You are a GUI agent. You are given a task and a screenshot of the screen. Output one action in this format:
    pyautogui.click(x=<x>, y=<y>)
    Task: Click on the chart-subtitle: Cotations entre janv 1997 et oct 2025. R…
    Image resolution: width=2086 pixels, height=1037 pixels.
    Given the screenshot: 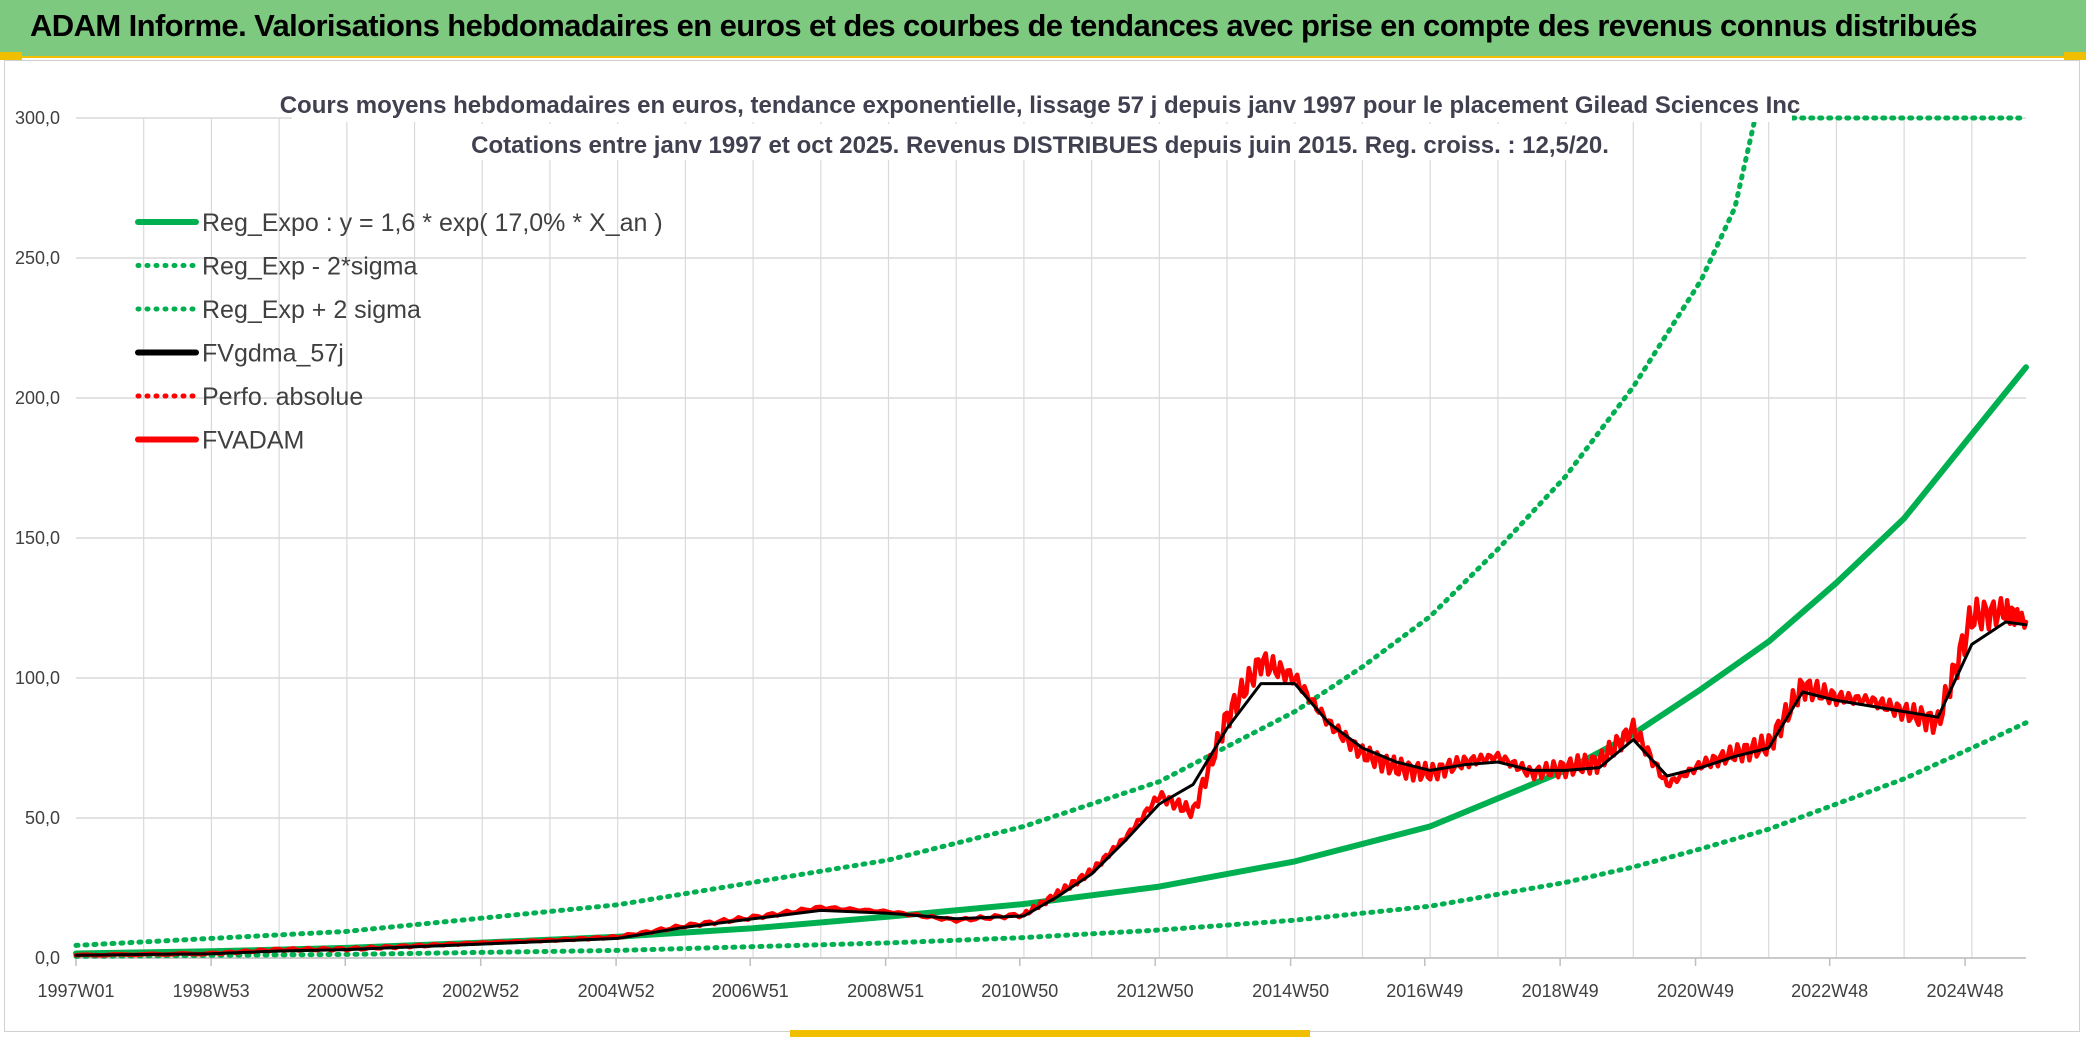 What is the action you would take?
    pyautogui.click(x=1040, y=145)
    